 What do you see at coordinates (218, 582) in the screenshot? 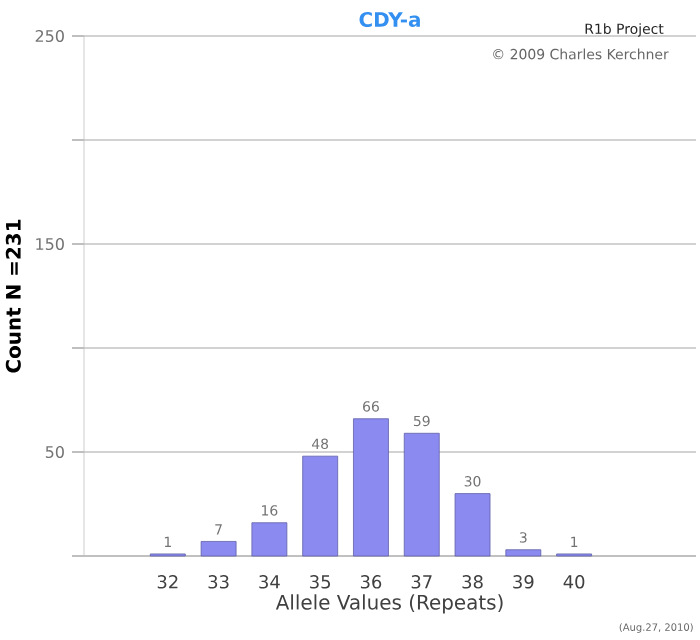
I see `x-tick-label: 33` at bounding box center [218, 582].